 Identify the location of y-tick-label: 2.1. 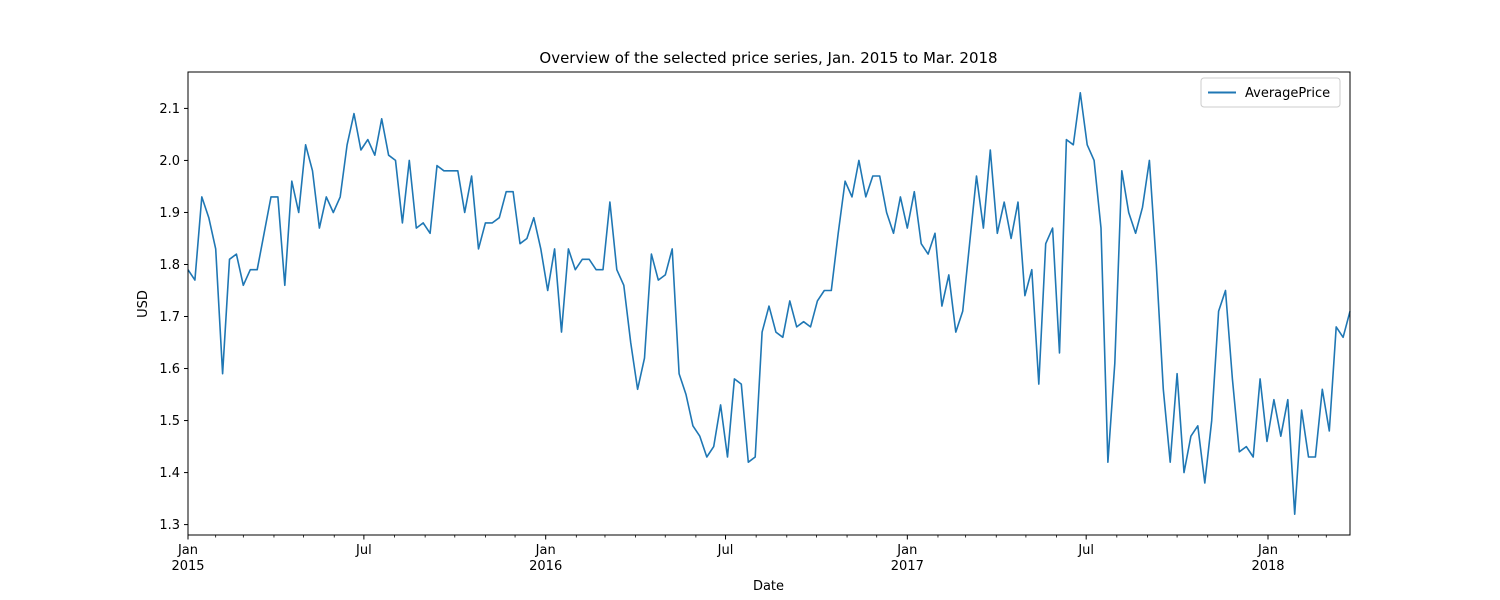
(169, 109).